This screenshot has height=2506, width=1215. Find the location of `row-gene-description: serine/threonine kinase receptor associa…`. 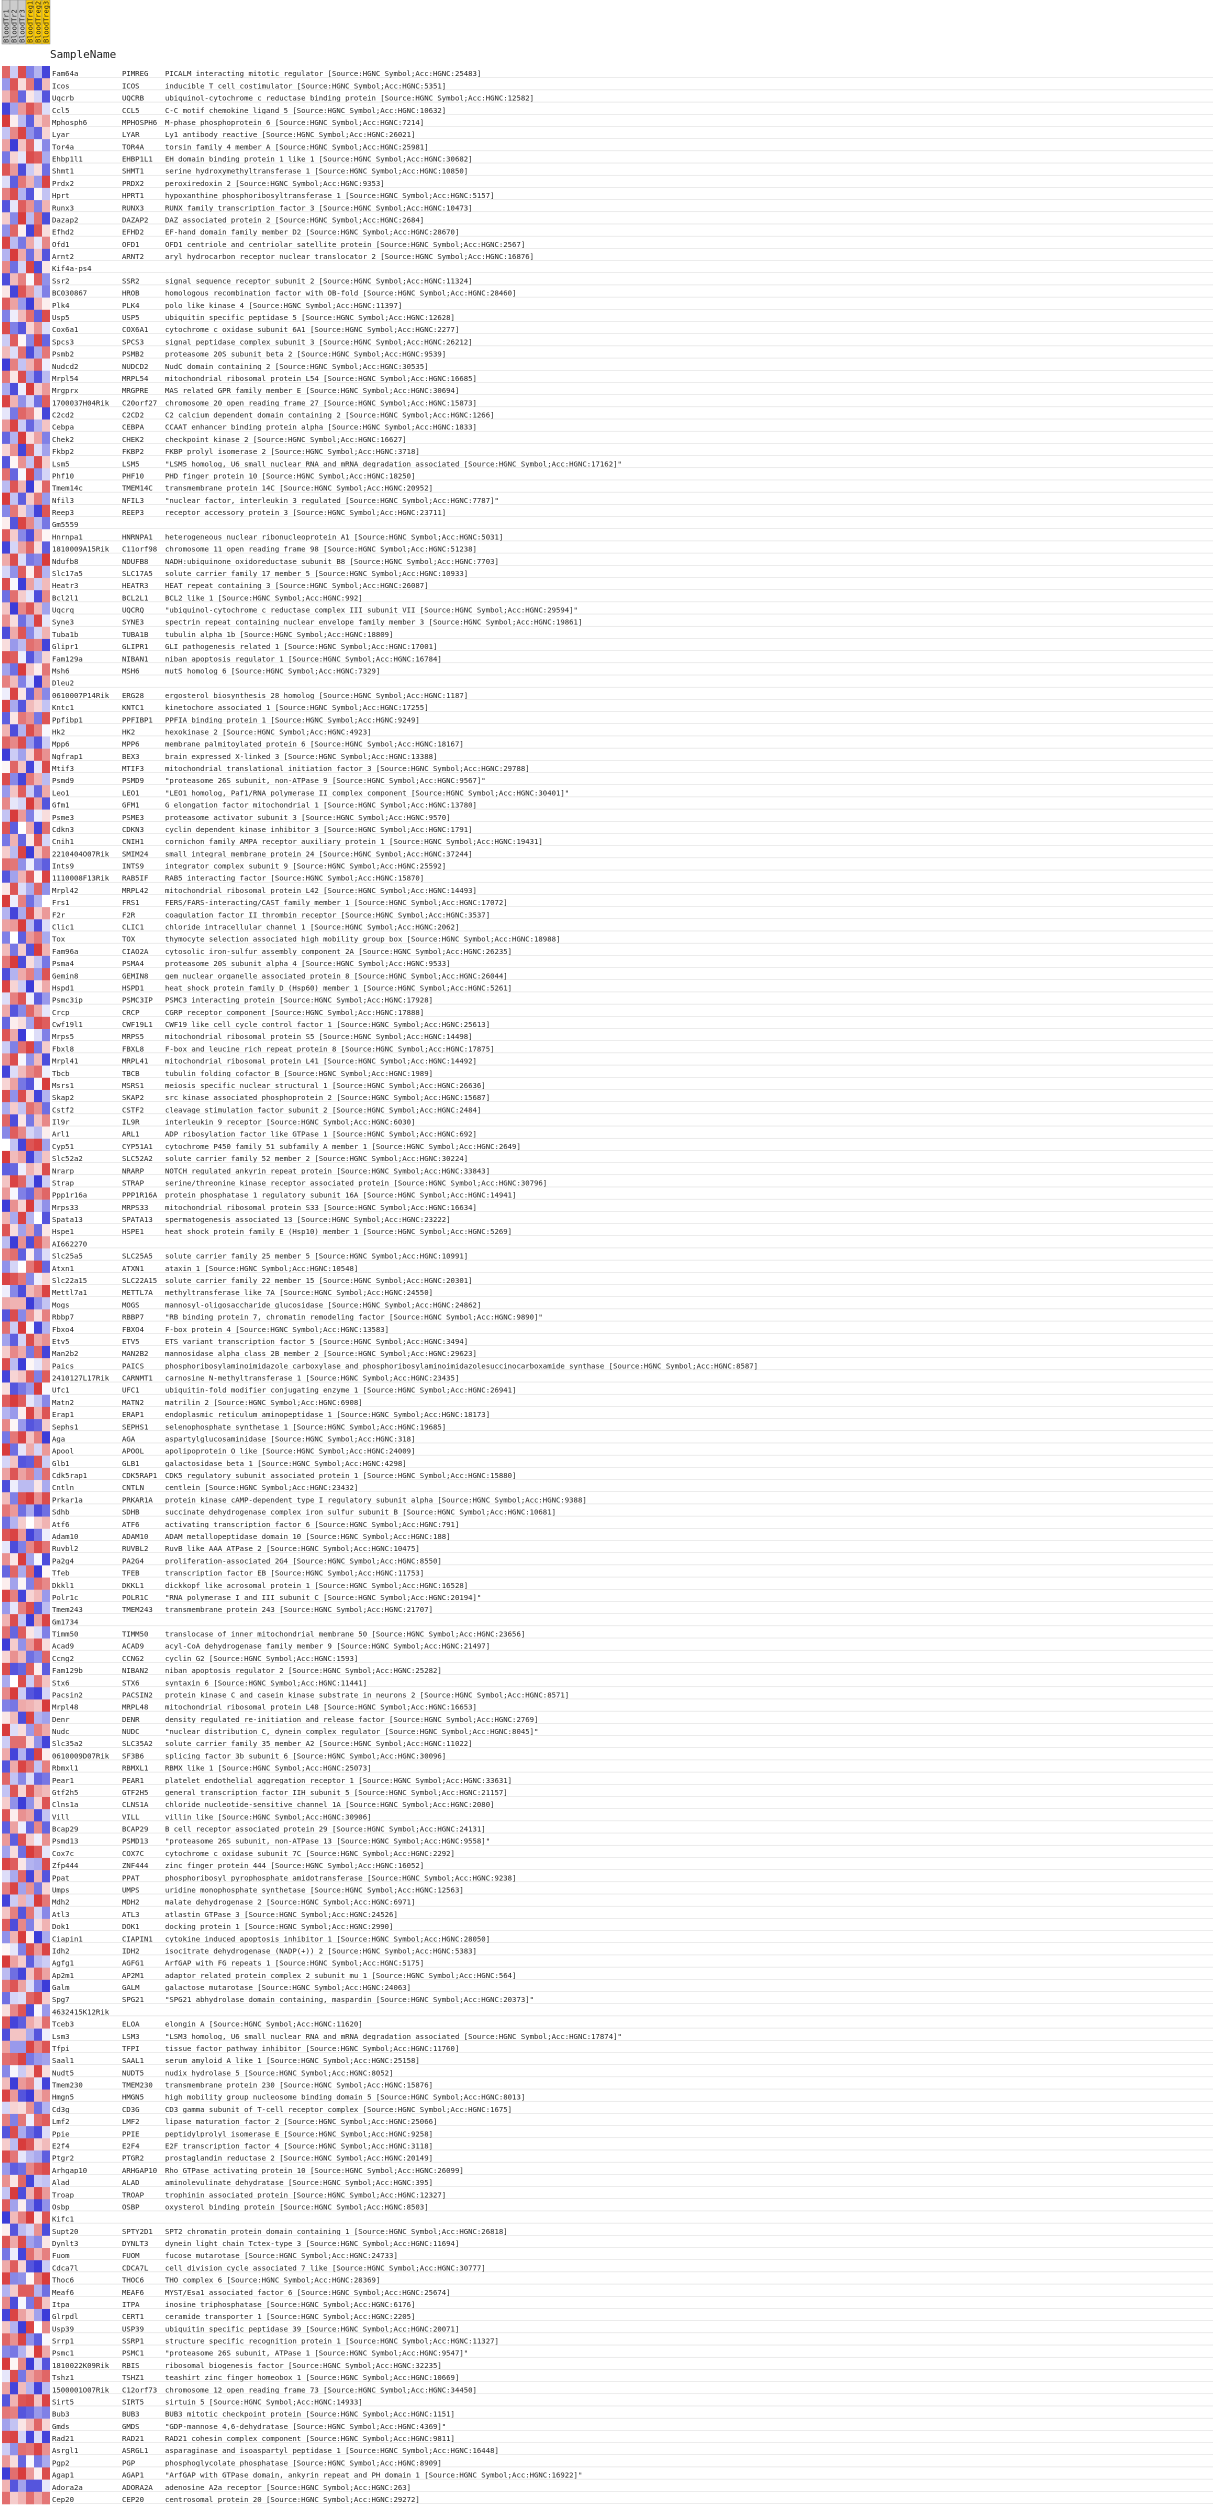

row-gene-description: serine/threonine kinase receptor associa… is located at coordinates (356, 1182).